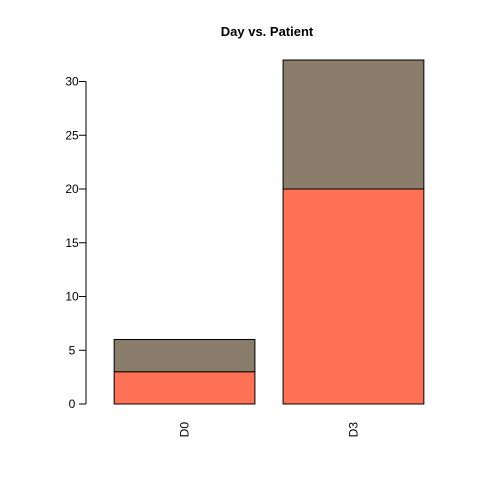 The height and width of the screenshot is (485, 480). What do you see at coordinates (72, 135) in the screenshot?
I see `y-tick-label-25: 25` at bounding box center [72, 135].